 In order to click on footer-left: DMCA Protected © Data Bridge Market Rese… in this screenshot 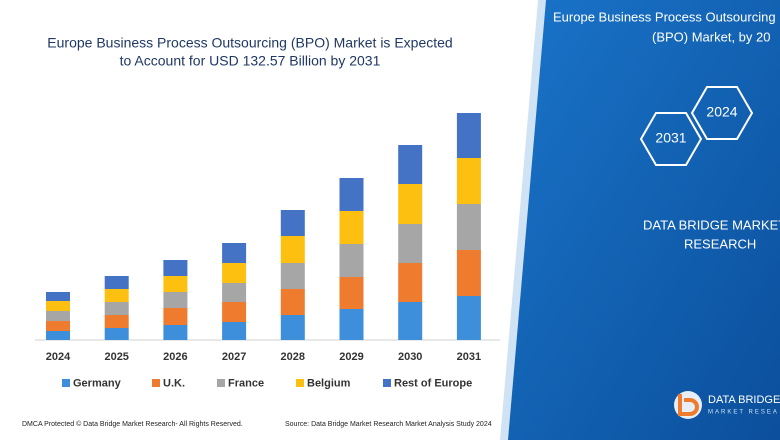, I will do `click(132, 424)`.